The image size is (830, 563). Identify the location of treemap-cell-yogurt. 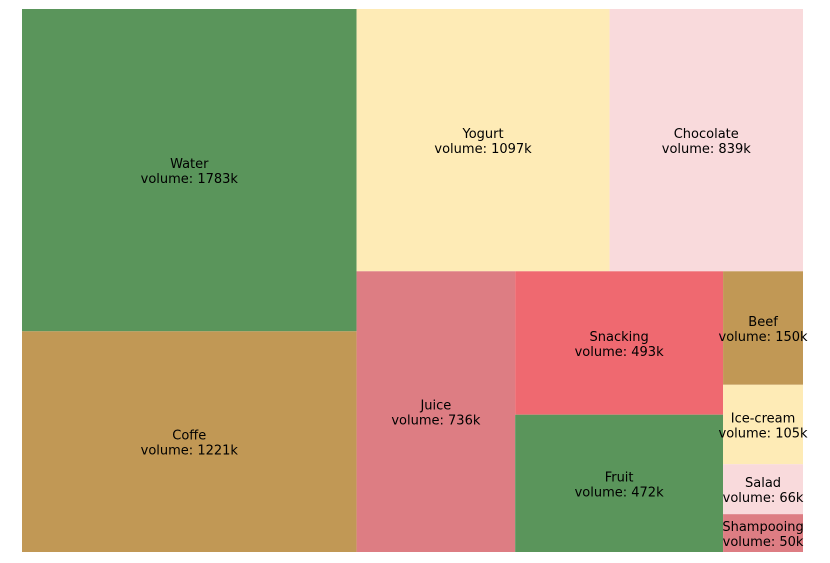
(483, 140).